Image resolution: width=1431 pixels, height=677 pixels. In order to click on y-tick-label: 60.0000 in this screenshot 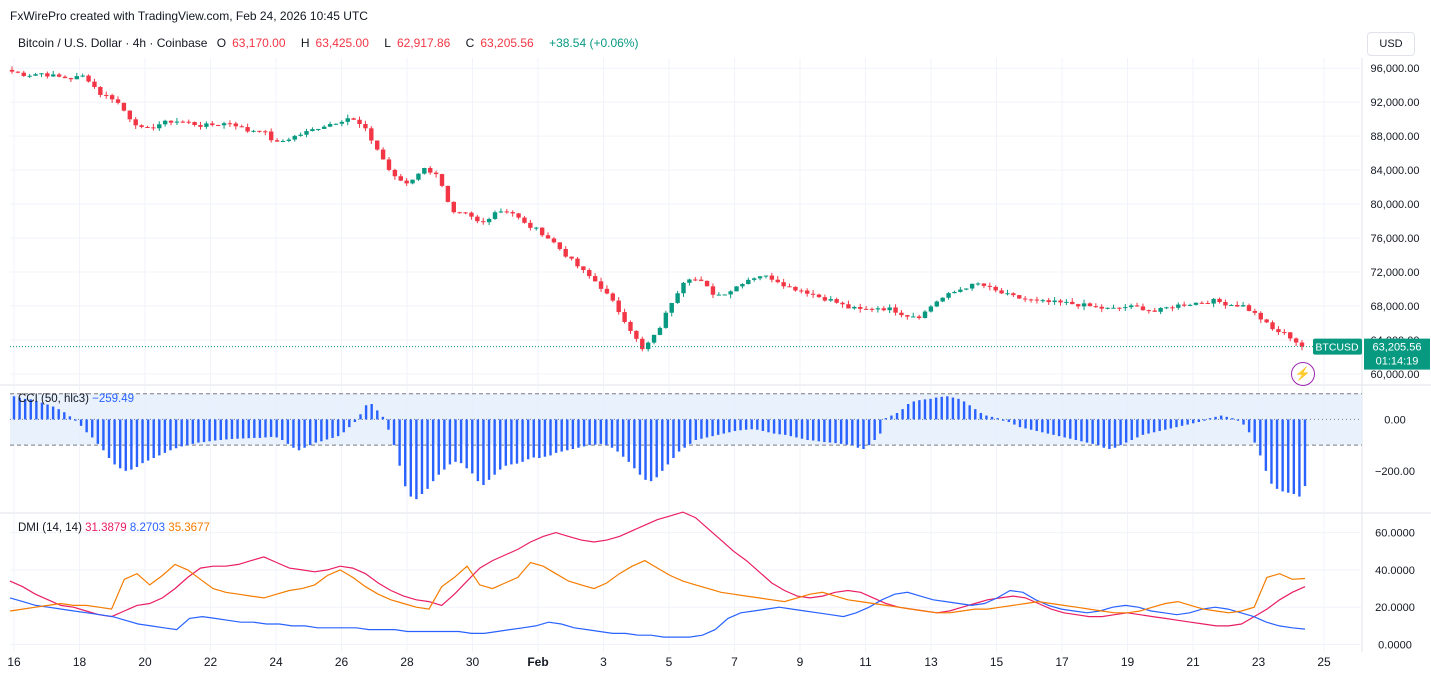, I will do `click(1395, 534)`.